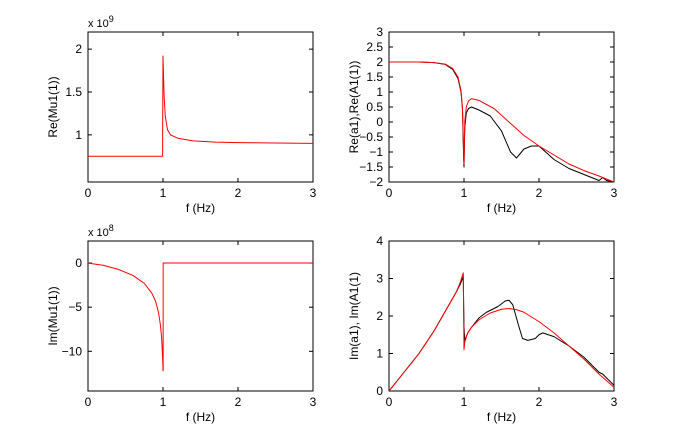  I want to click on y-axis-label: Re(a1),Re(A1(1)), so click(354, 107).